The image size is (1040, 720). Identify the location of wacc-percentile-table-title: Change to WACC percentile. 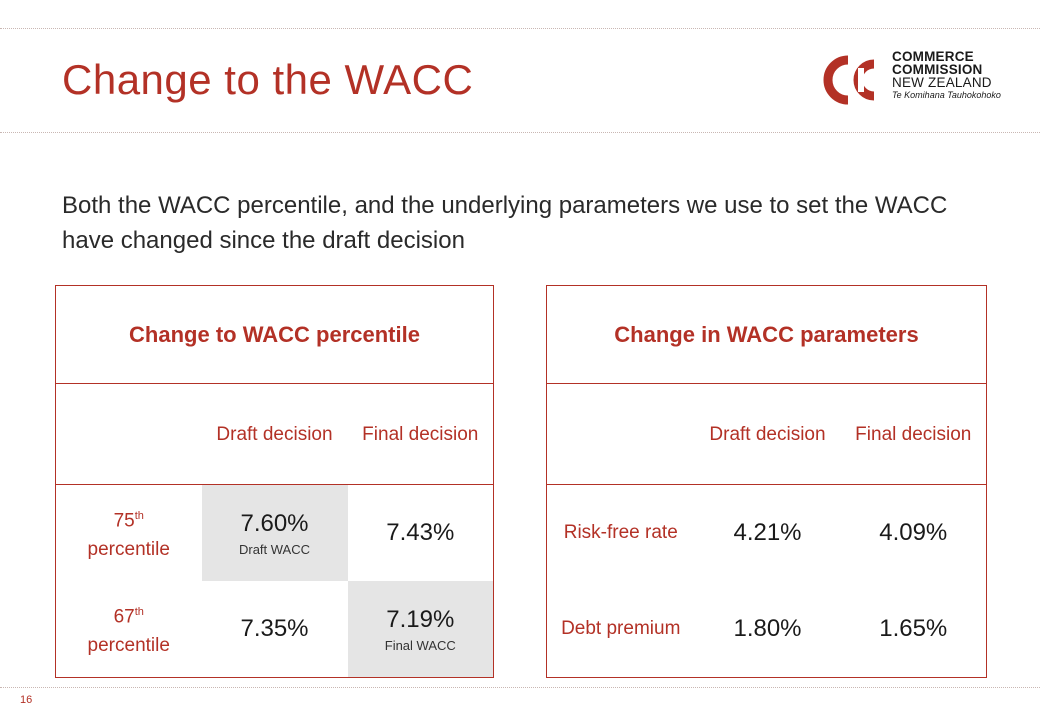
(274, 334).